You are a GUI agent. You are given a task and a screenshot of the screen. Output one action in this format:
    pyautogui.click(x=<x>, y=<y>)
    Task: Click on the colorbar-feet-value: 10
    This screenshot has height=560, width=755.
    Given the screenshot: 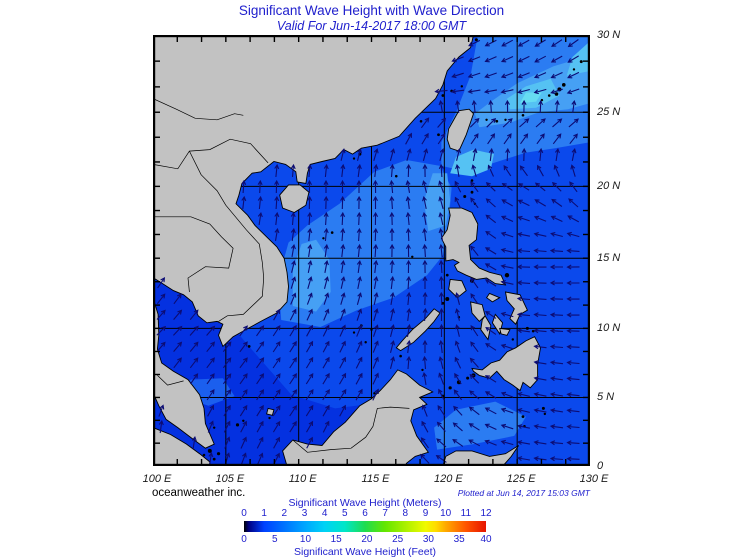 What is the action you would take?
    pyautogui.click(x=305, y=539)
    